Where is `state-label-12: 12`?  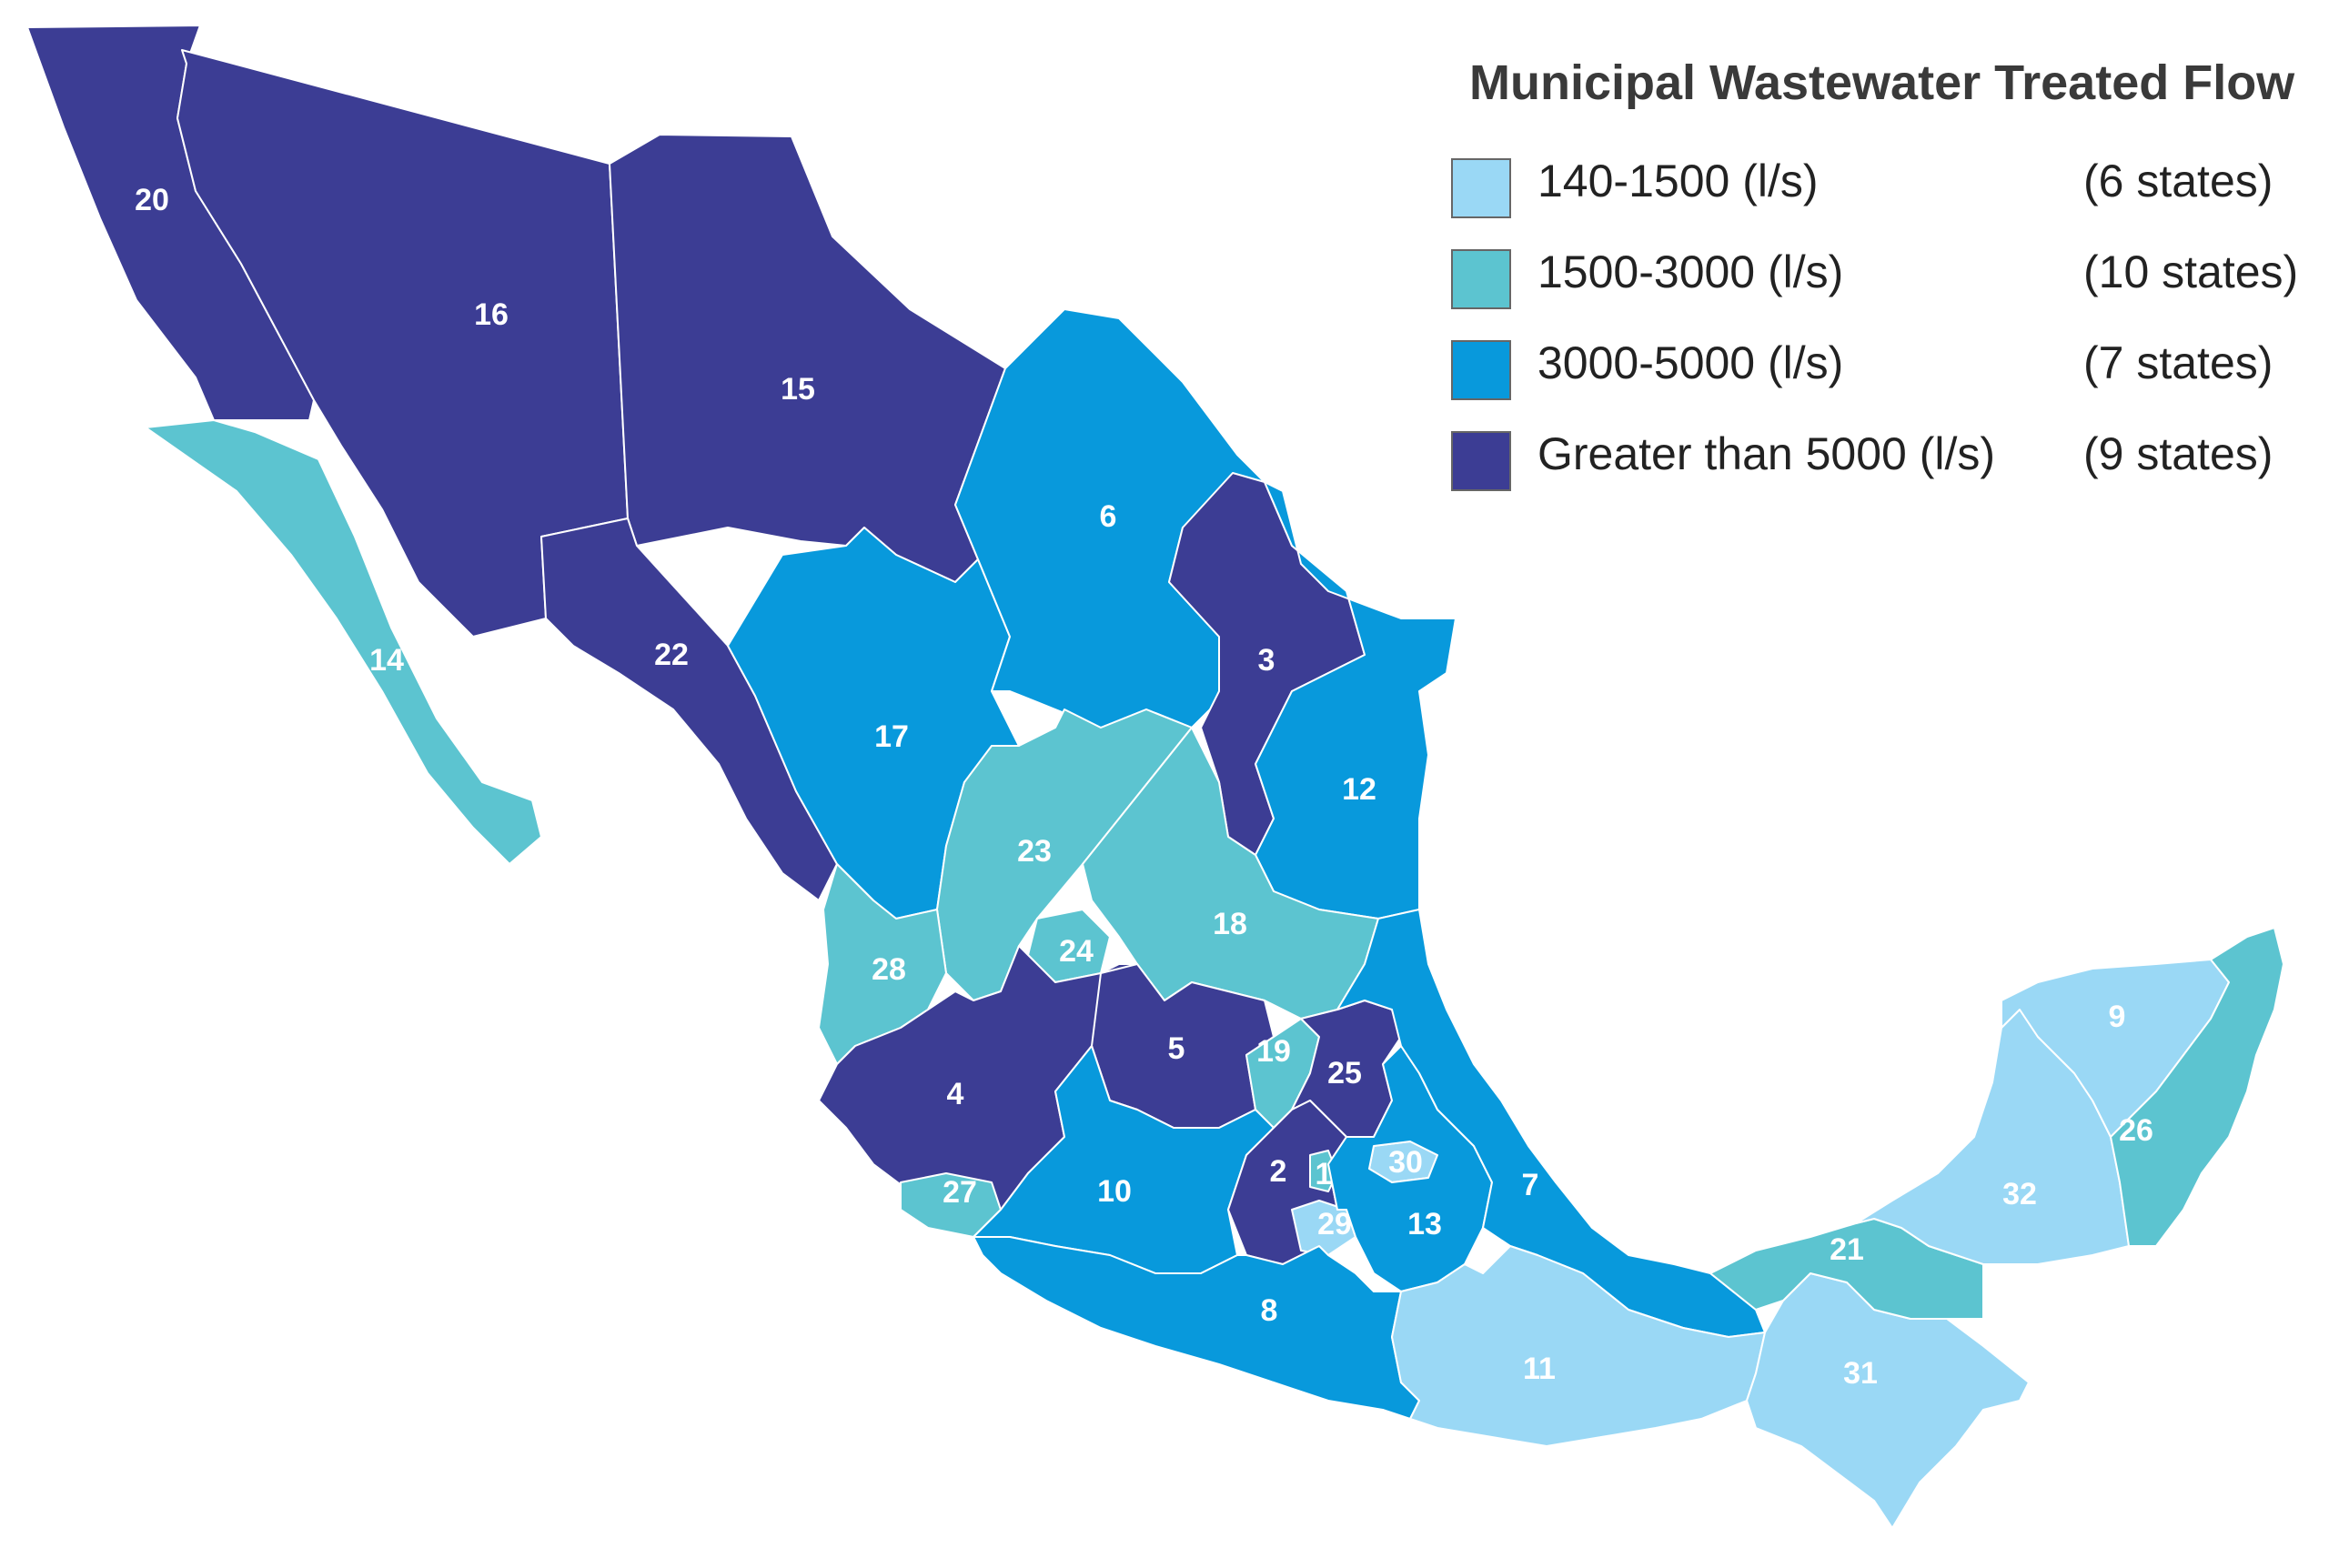
state-label-12: 12 is located at coordinates (1359, 789).